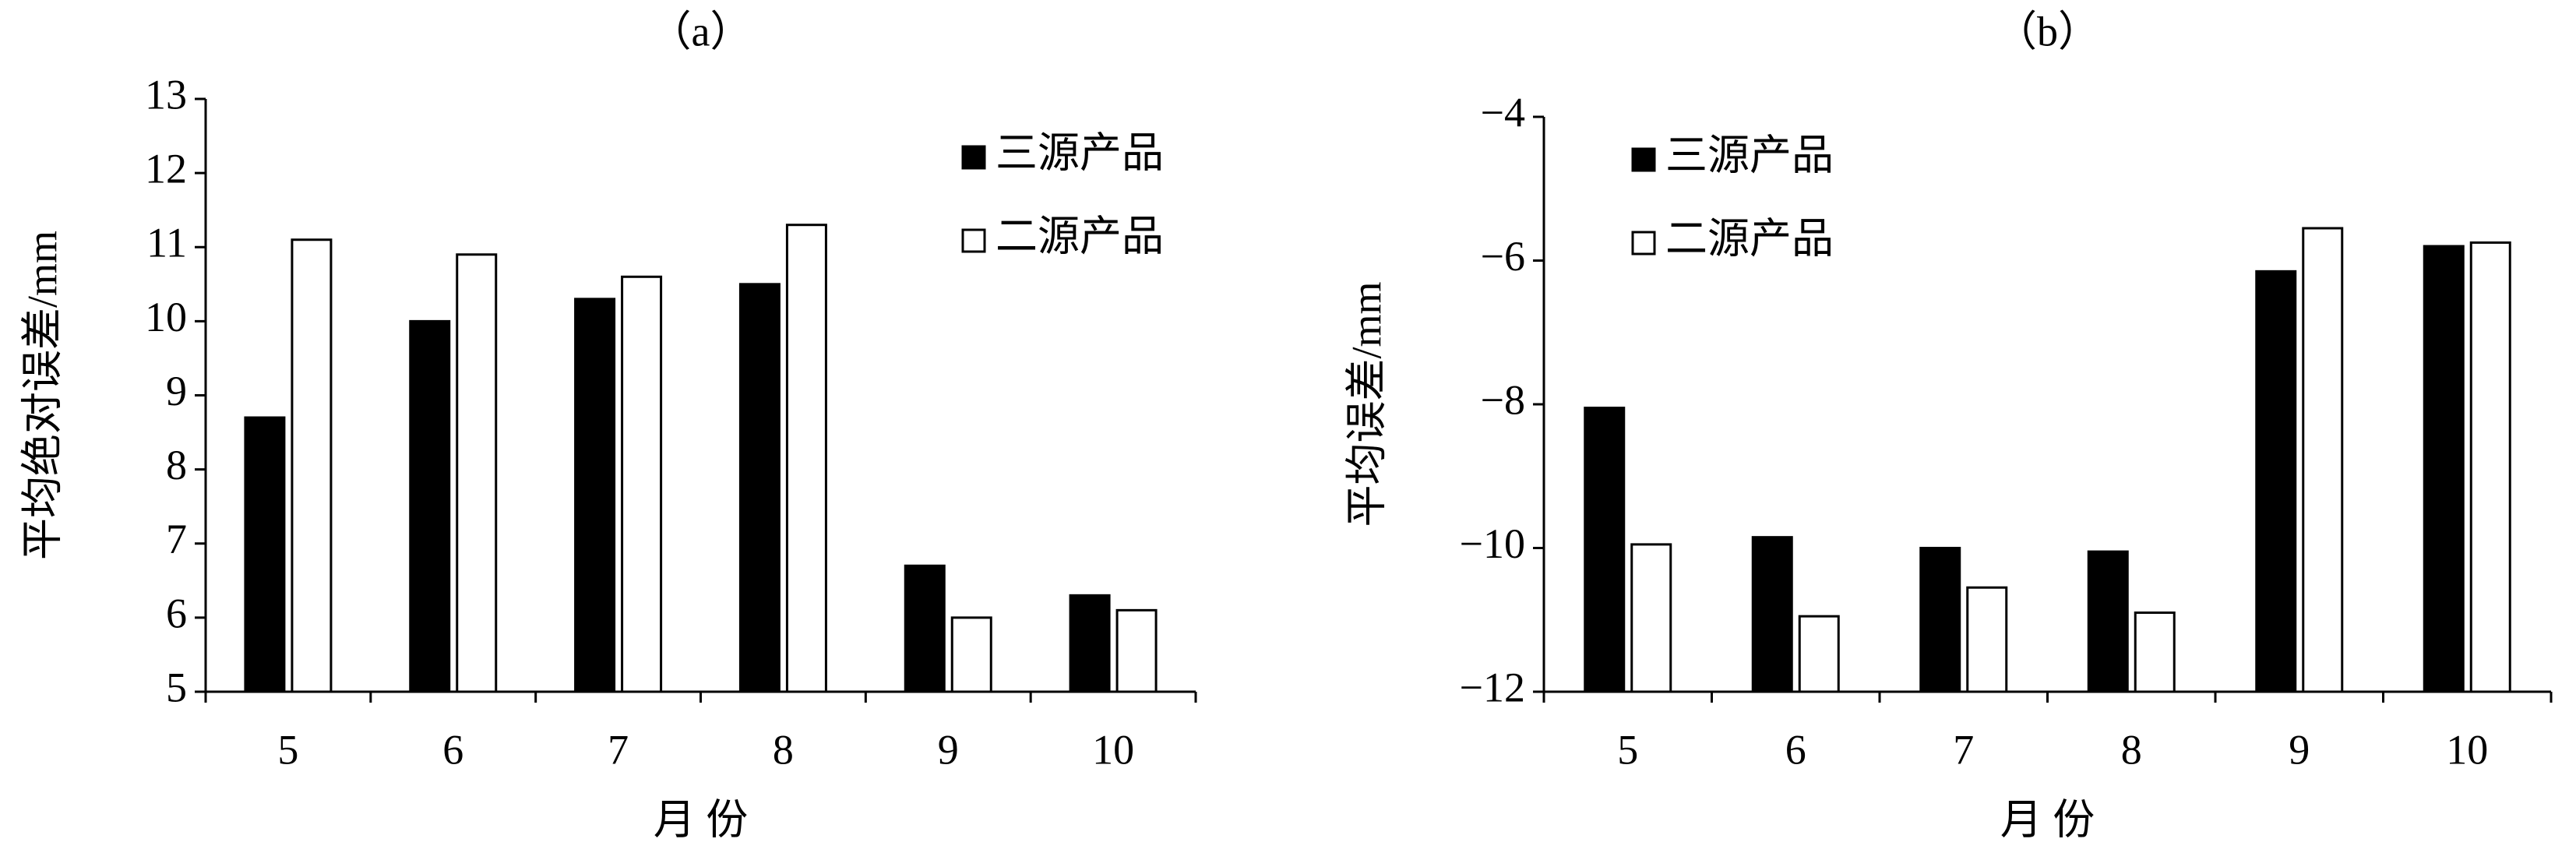 This screenshot has width=2576, height=867. I want to click on y-tick-label: 6, so click(176, 613).